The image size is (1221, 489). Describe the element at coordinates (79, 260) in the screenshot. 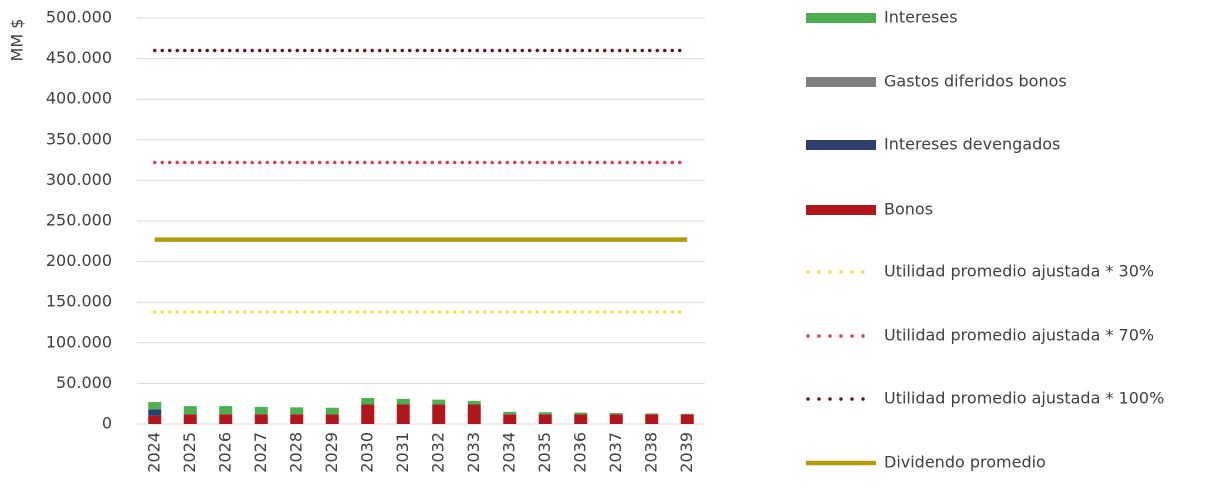

I see `y-tick-label: 200.000` at that location.